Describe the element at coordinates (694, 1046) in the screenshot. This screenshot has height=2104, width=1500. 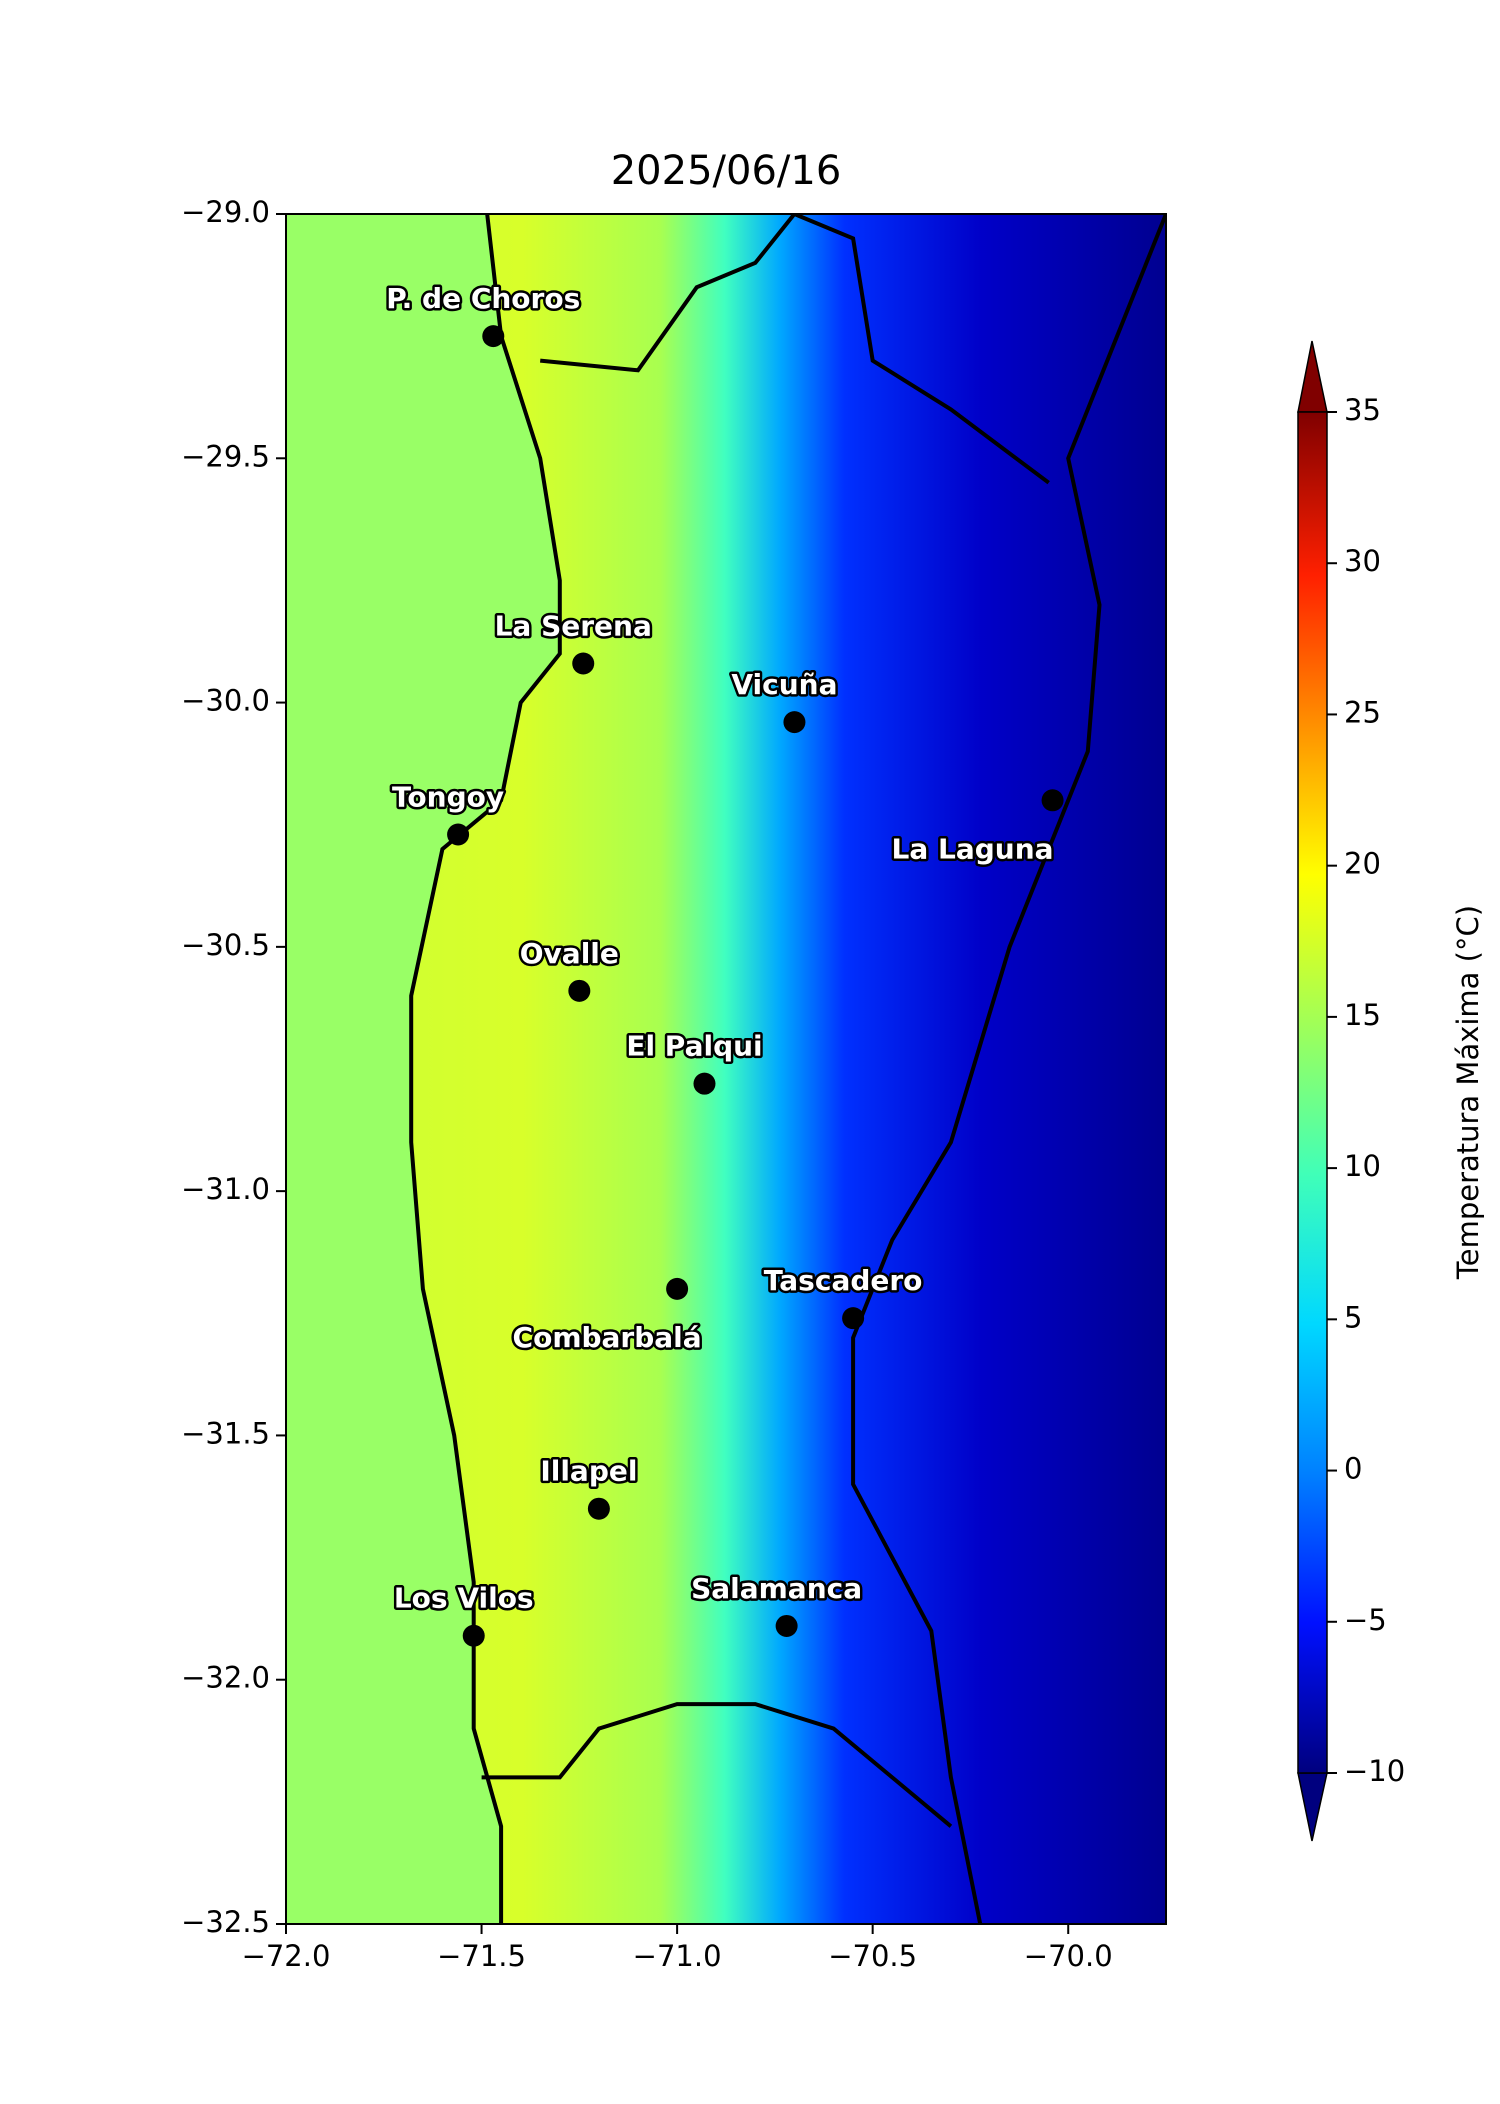
I see `city-label: El Palqui` at that location.